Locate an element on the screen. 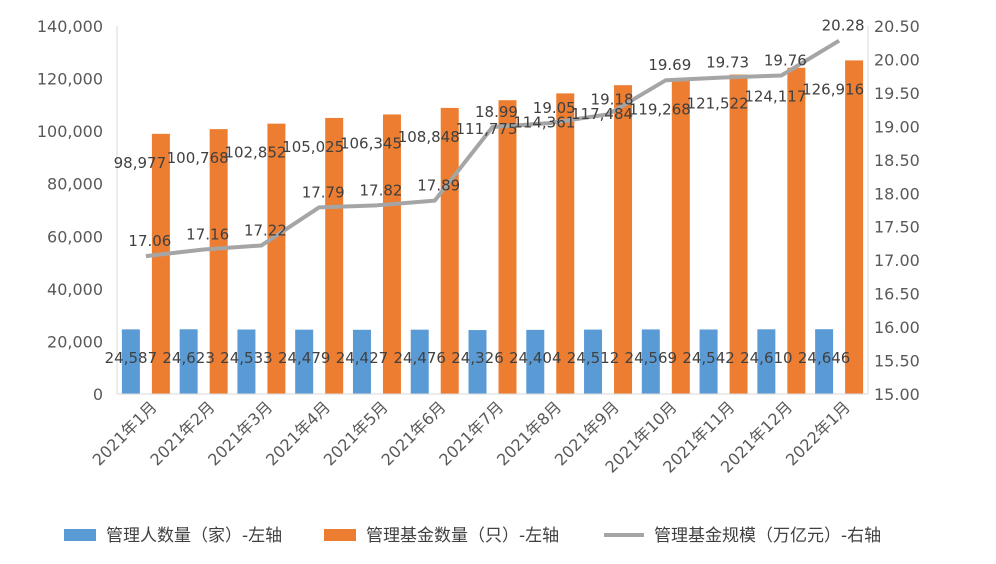  data-label-funds: 121,522 is located at coordinates (718, 104).